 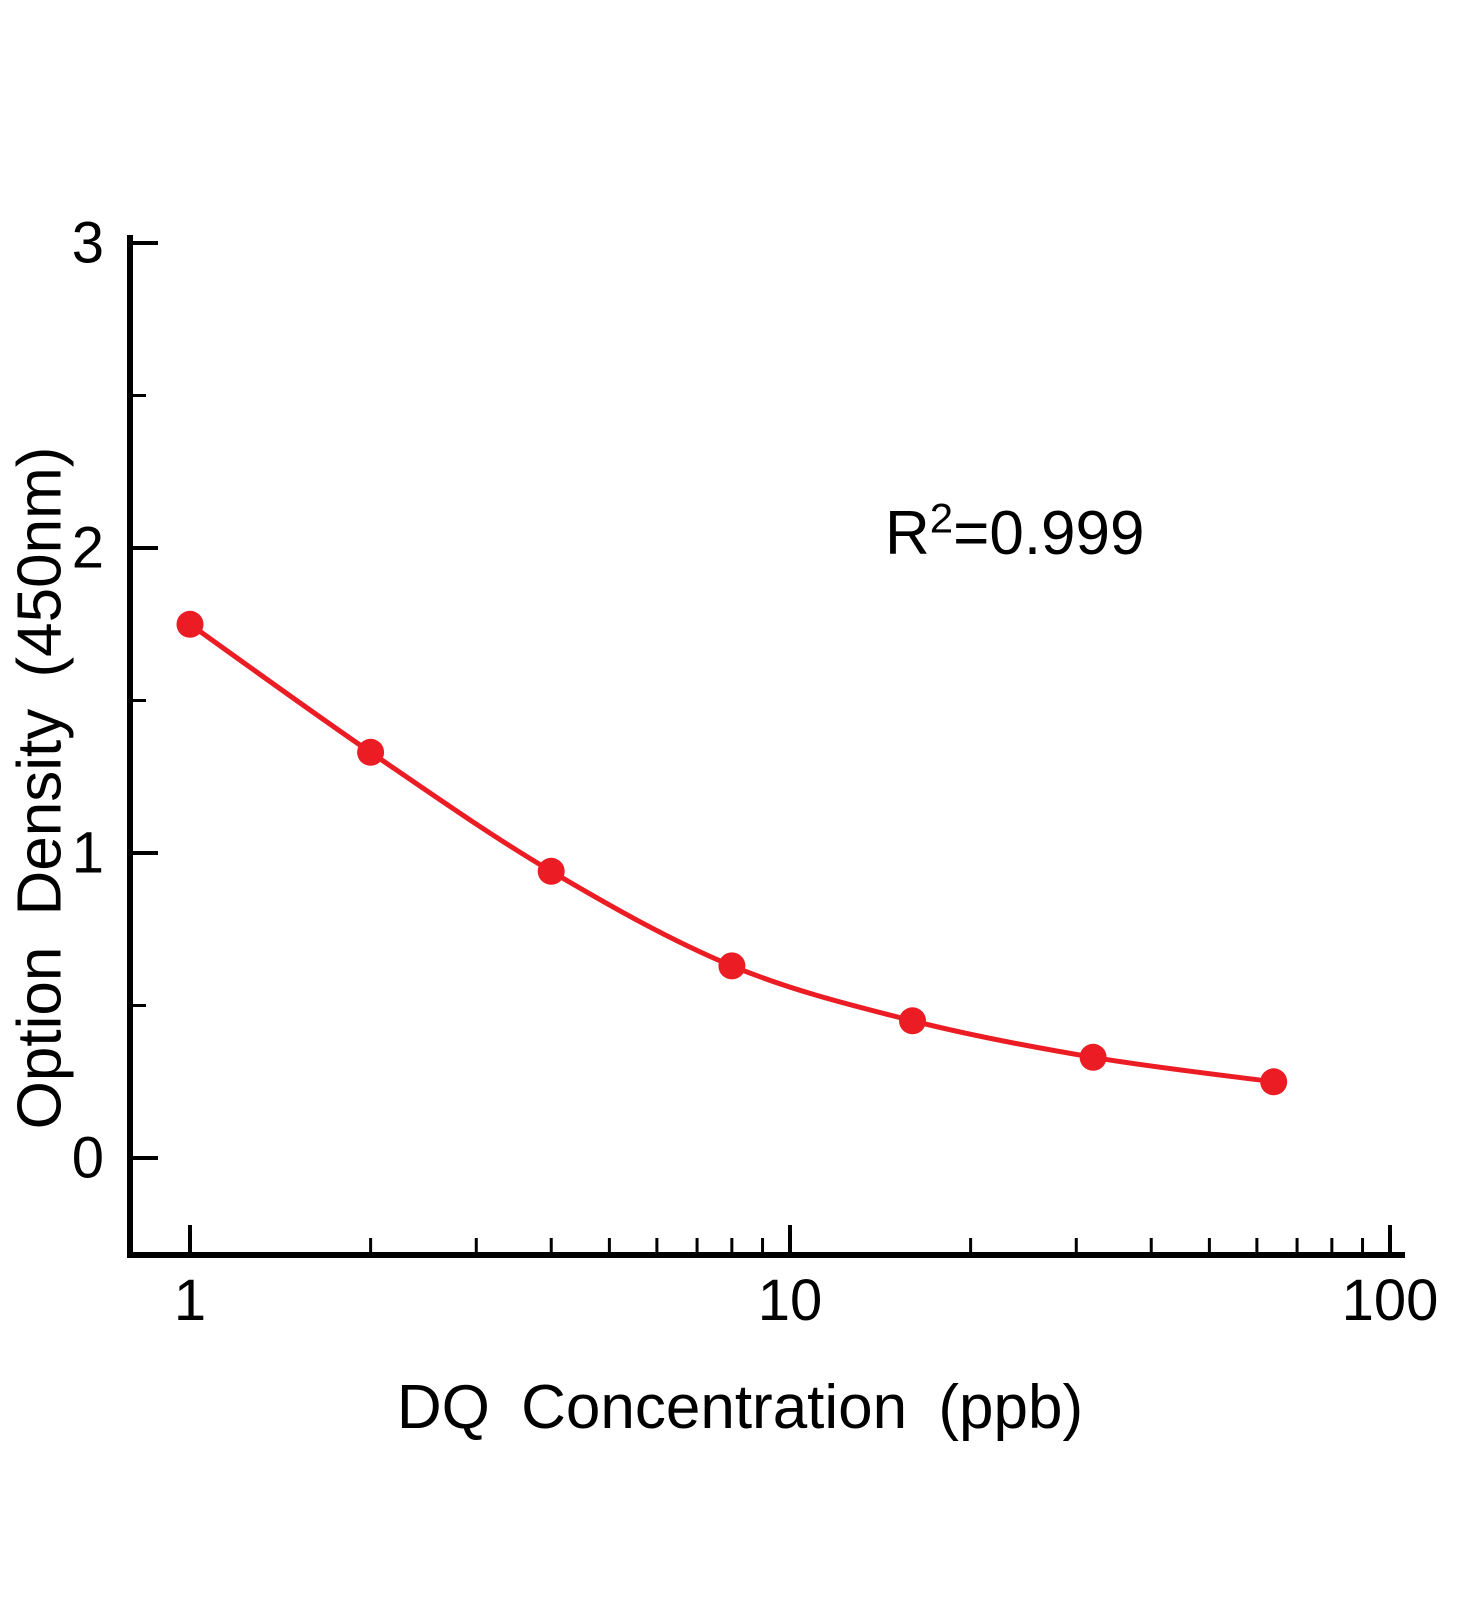 What do you see at coordinates (1049, 533) in the screenshot?
I see `r-squared-value: =0.999` at bounding box center [1049, 533].